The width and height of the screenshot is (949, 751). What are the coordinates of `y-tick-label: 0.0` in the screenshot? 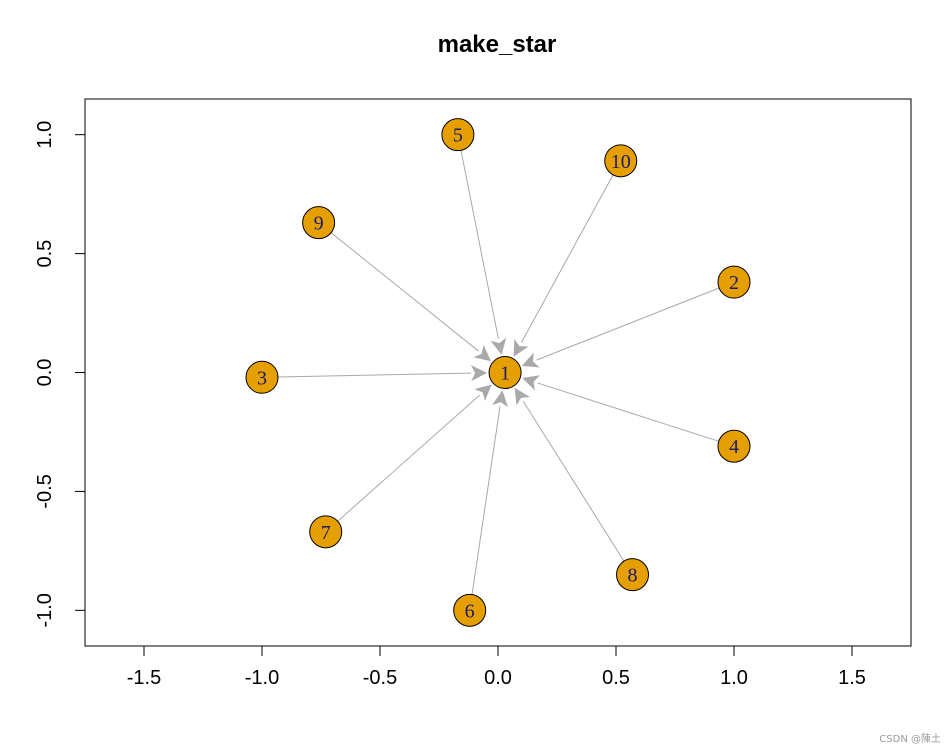 It's located at (45, 373).